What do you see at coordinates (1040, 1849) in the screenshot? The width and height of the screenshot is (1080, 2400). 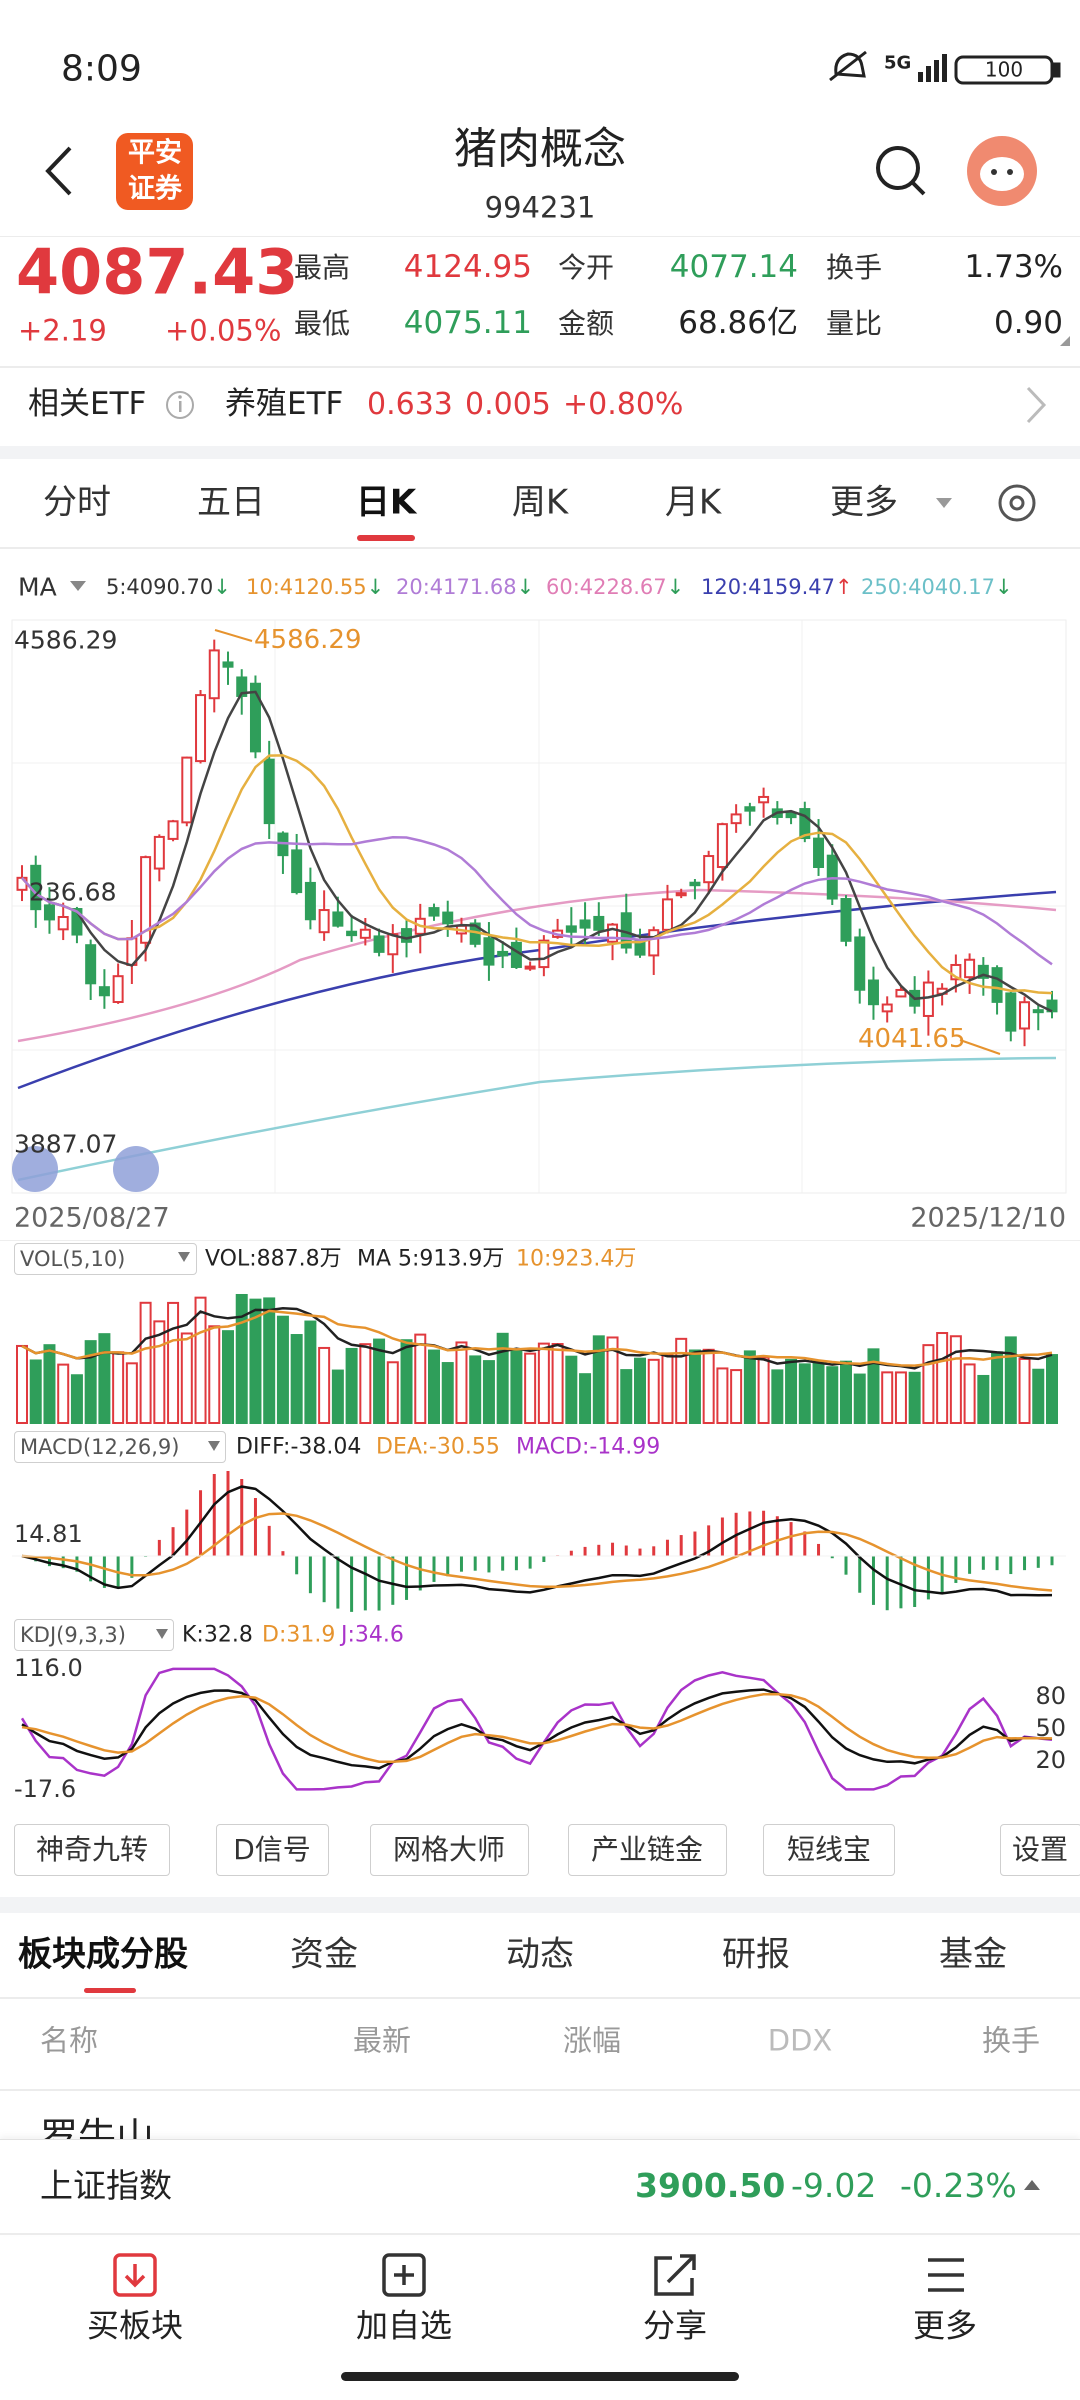 I see `tool-button: 设置` at bounding box center [1040, 1849].